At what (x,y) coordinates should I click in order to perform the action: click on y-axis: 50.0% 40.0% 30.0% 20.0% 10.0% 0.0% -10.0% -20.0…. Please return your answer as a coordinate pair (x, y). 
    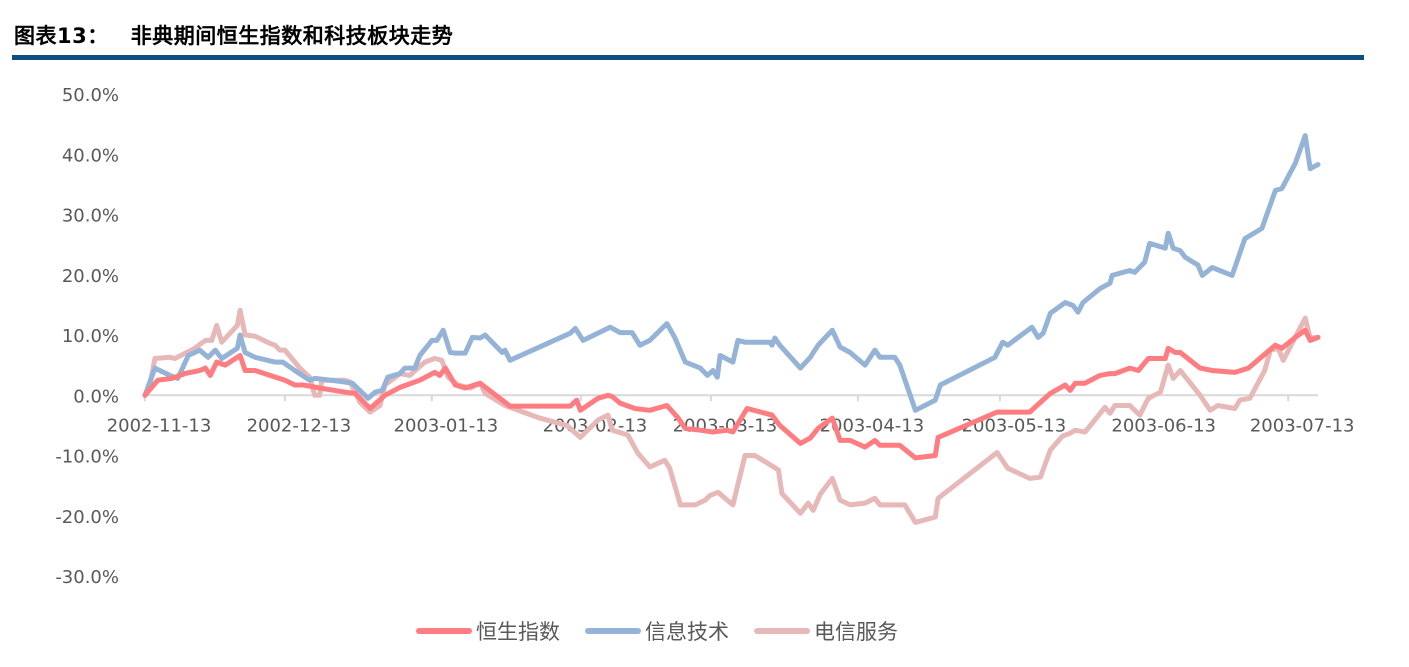
    Looking at the image, I should click on (87, 336).